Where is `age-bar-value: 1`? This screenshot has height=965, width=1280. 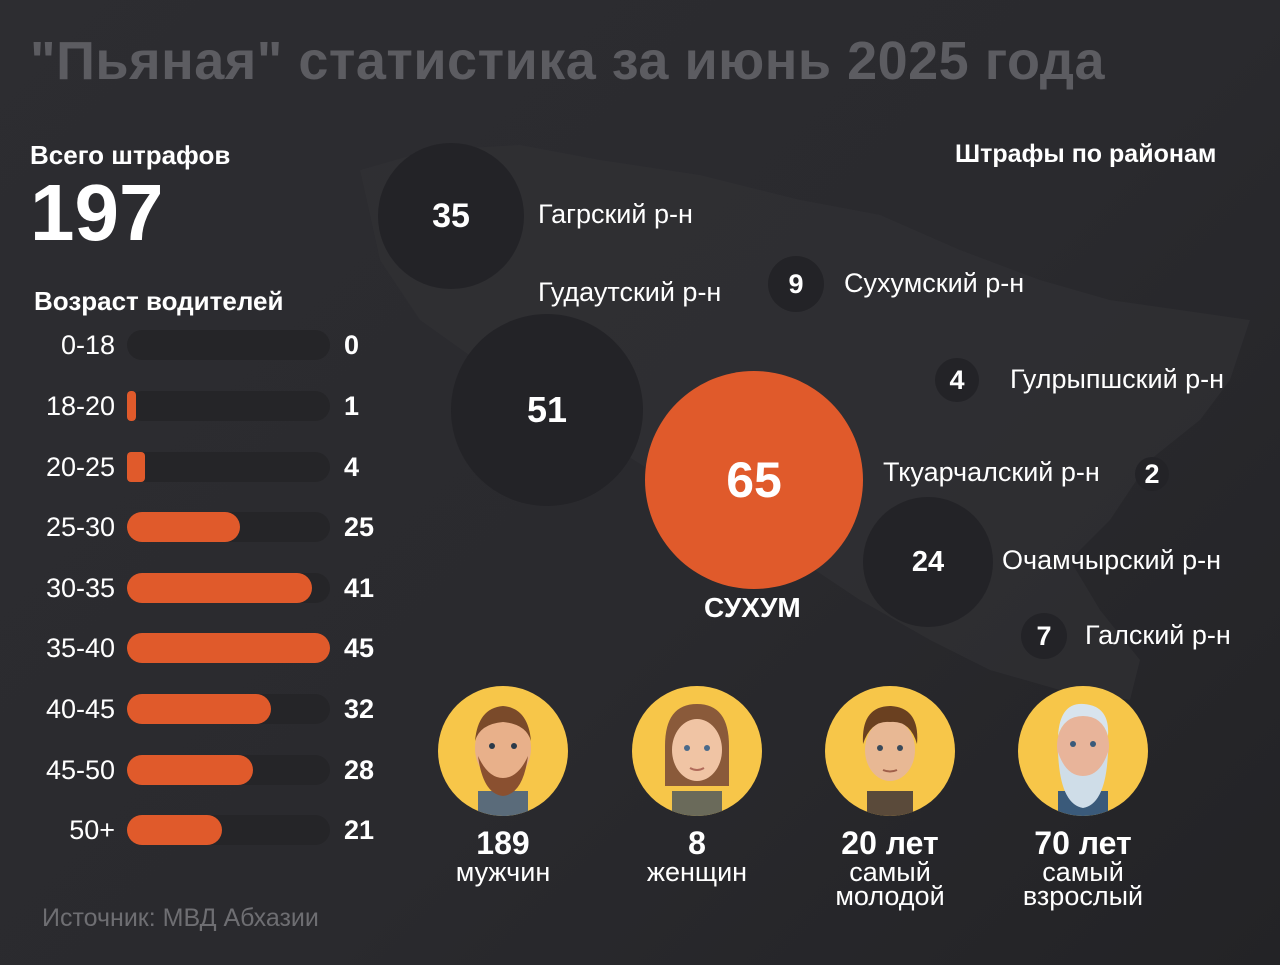 age-bar-value: 1 is located at coordinates (352, 406).